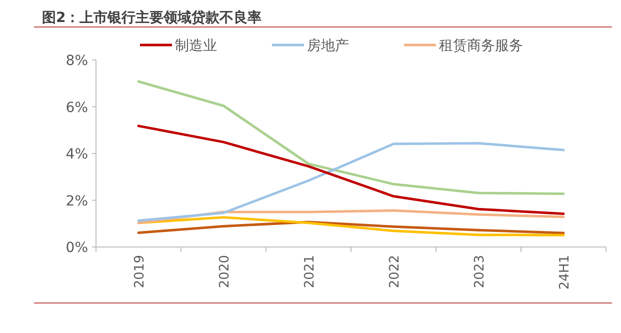  What do you see at coordinates (351, 227) in the screenshot?
I see `line-series` at bounding box center [351, 227].